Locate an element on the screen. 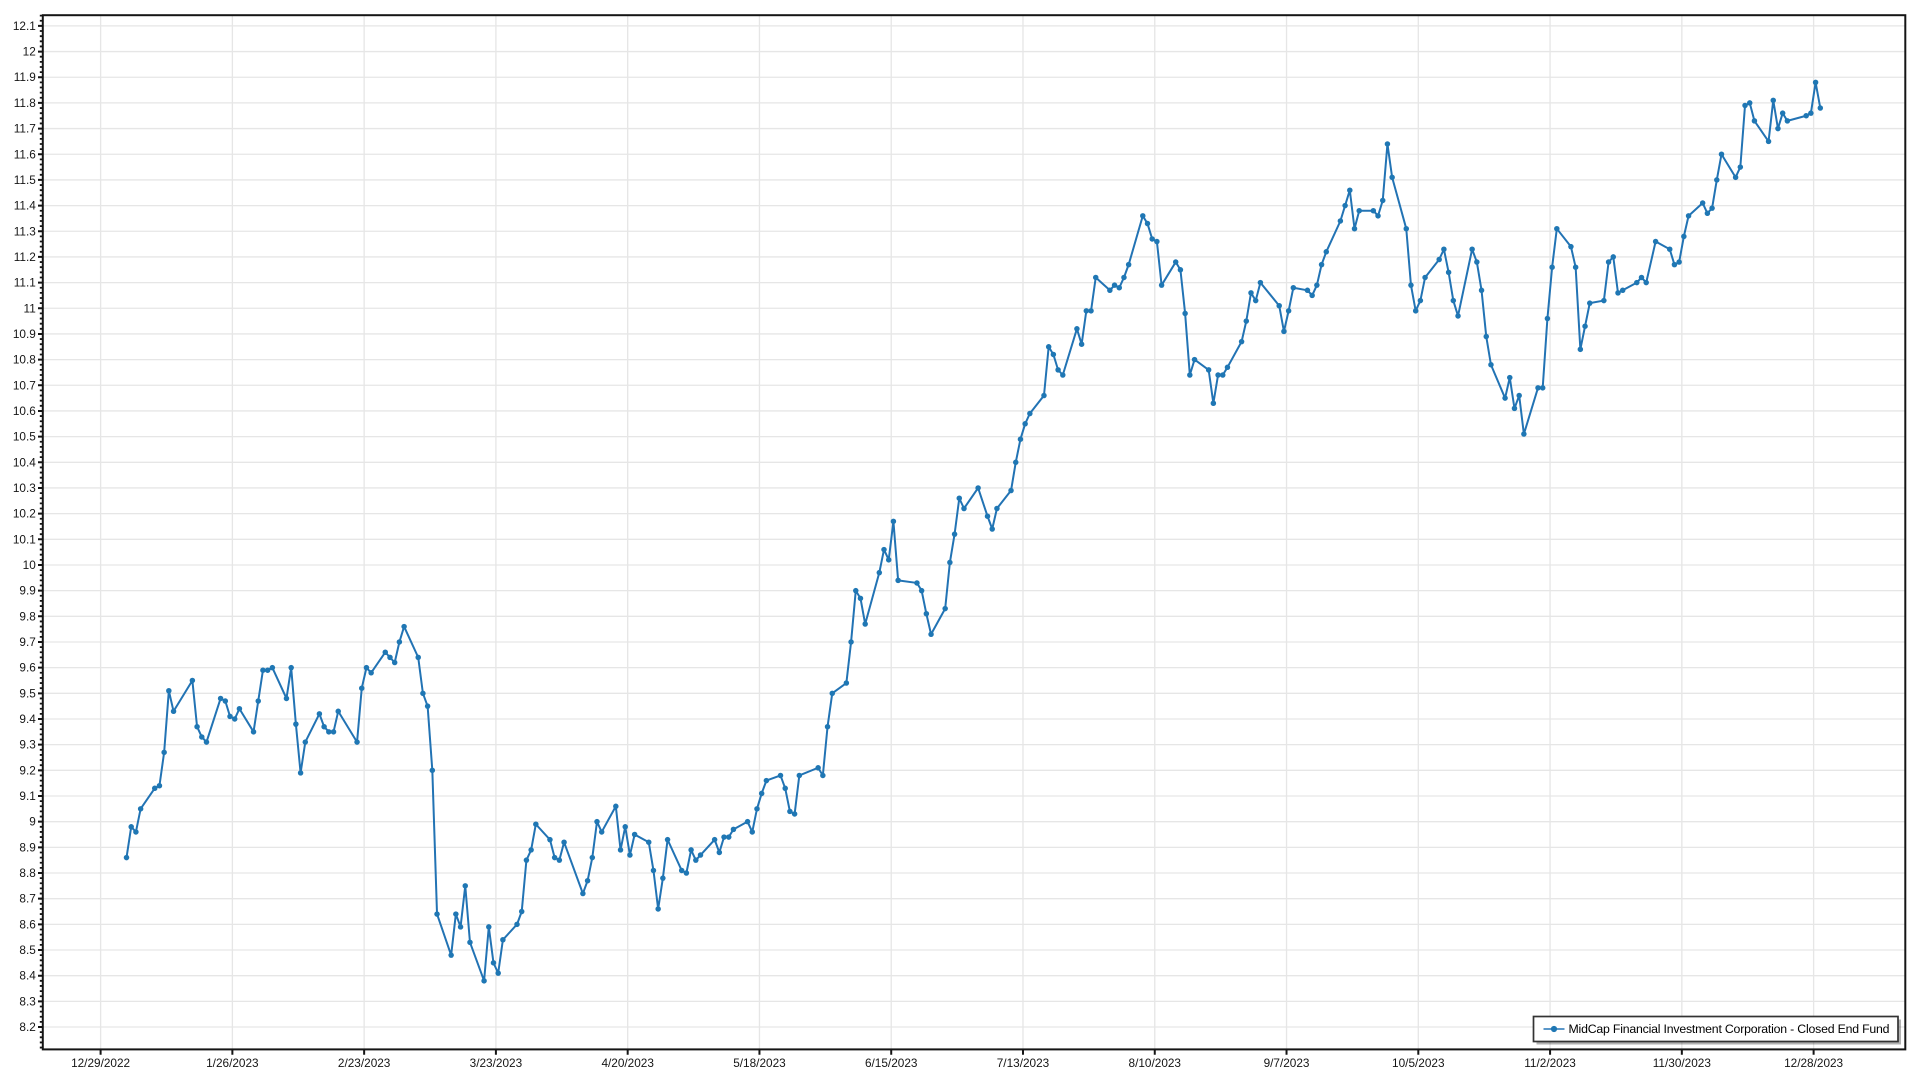 This screenshot has height=1085, width=1920. svg-text: 10.1 is located at coordinates (24, 539).